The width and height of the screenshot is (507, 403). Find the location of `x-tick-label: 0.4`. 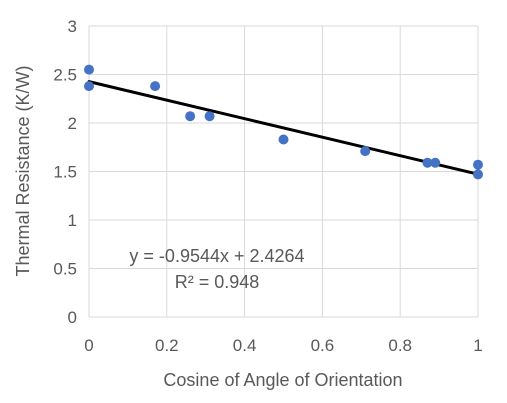

x-tick-label: 0.4 is located at coordinates (245, 345).